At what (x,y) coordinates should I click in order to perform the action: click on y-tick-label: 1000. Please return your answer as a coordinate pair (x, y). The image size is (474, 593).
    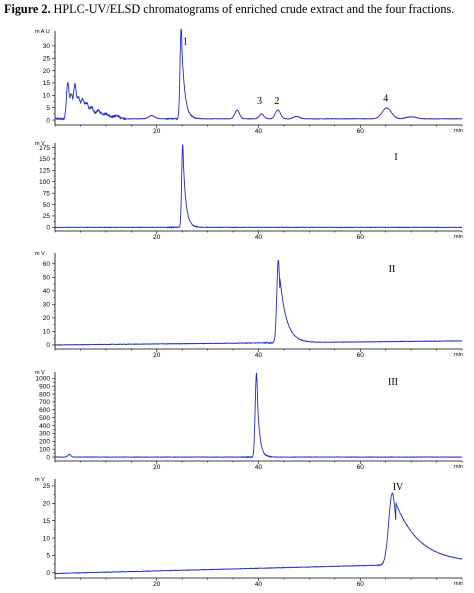
    Looking at the image, I should click on (43, 379).